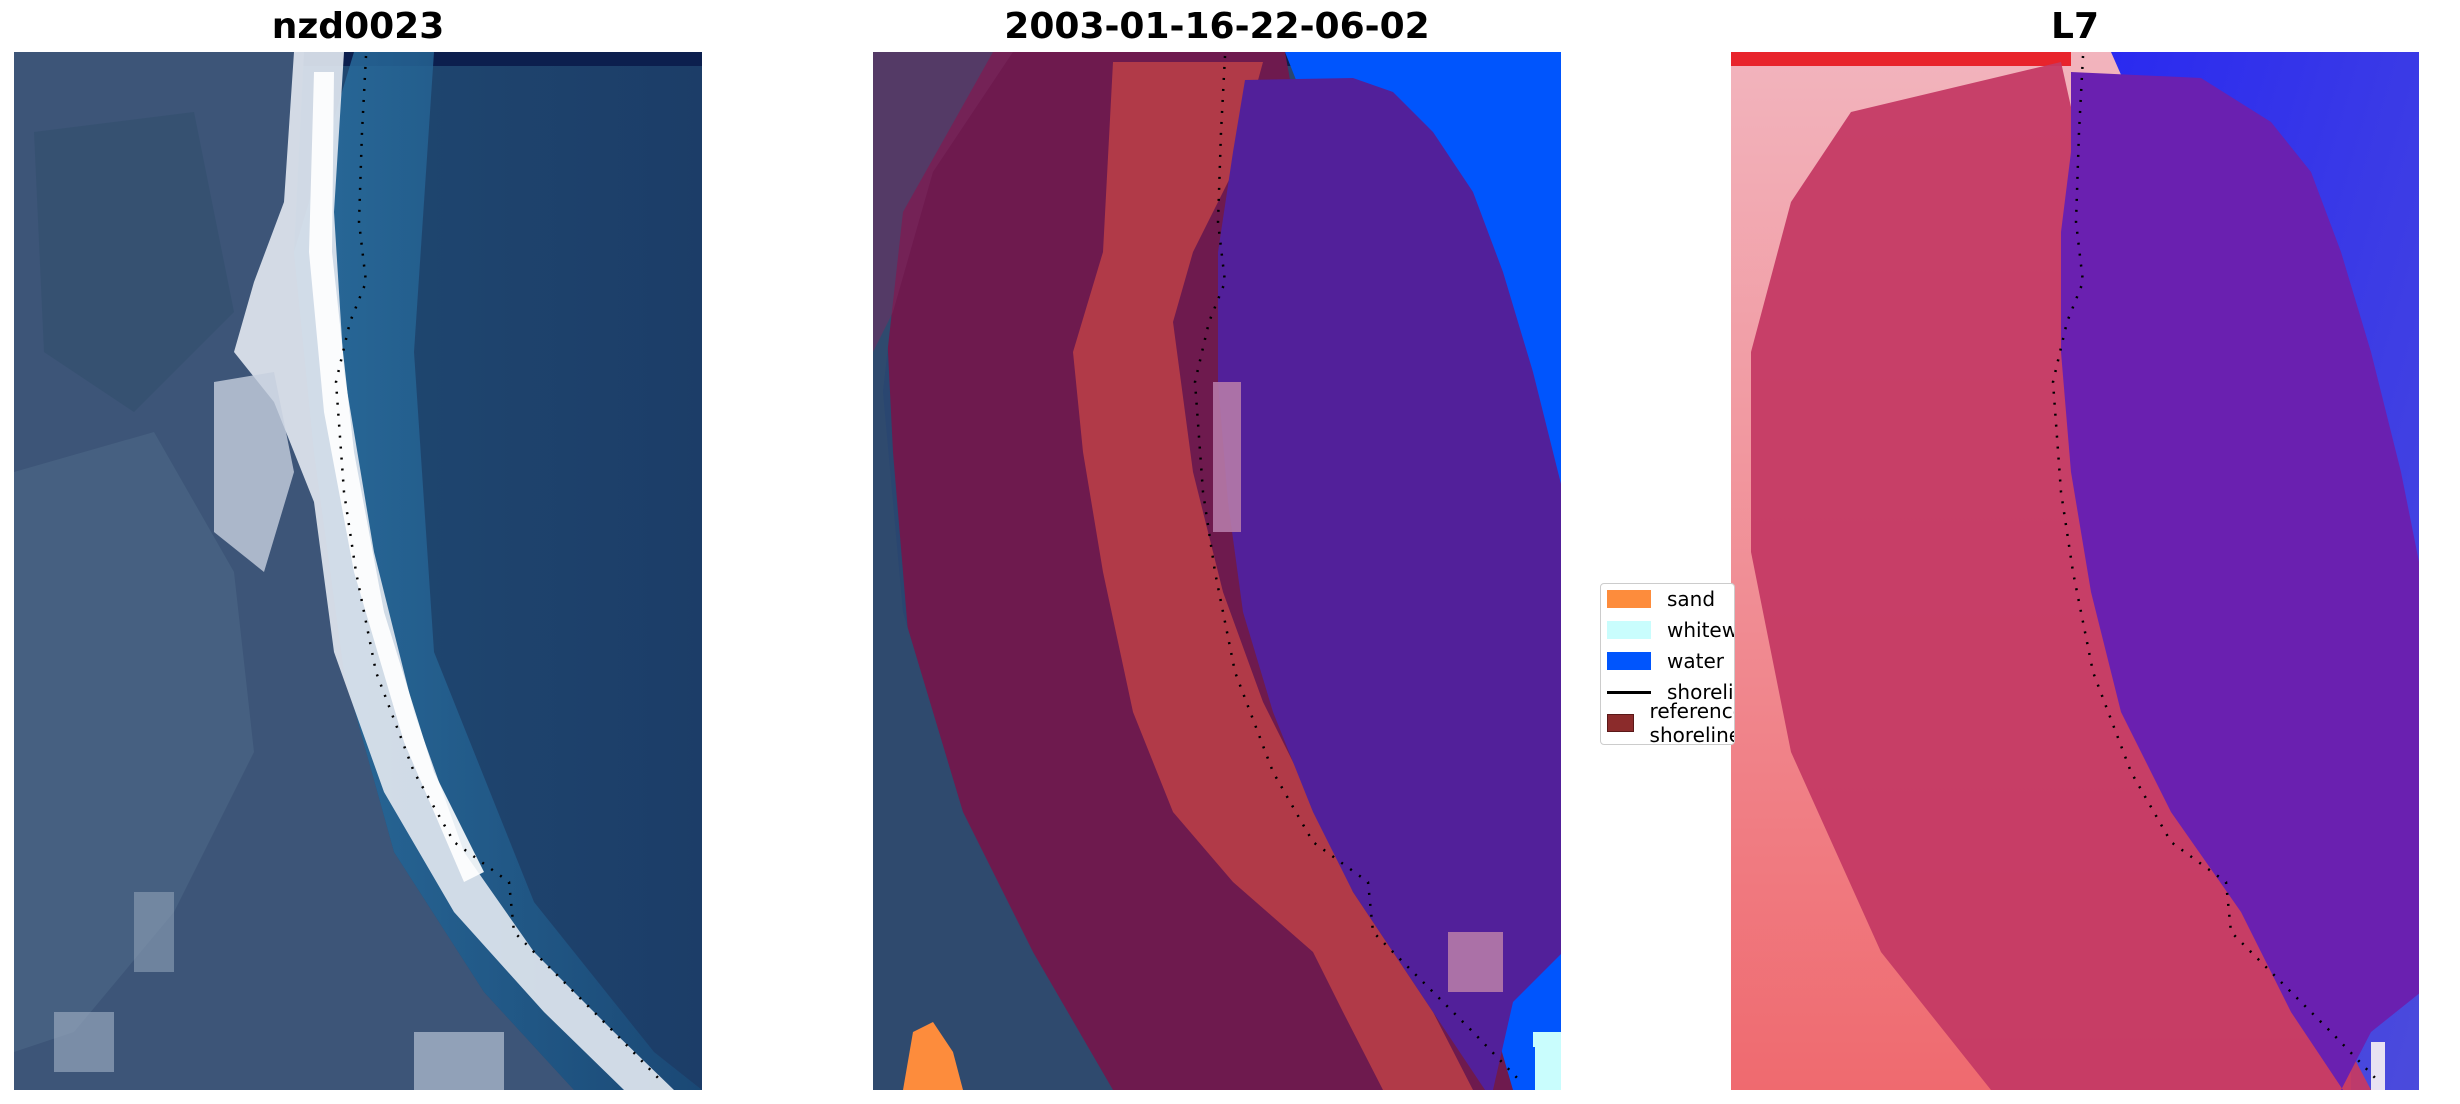  I want to click on legend-label-sand: sand, so click(1691, 599).